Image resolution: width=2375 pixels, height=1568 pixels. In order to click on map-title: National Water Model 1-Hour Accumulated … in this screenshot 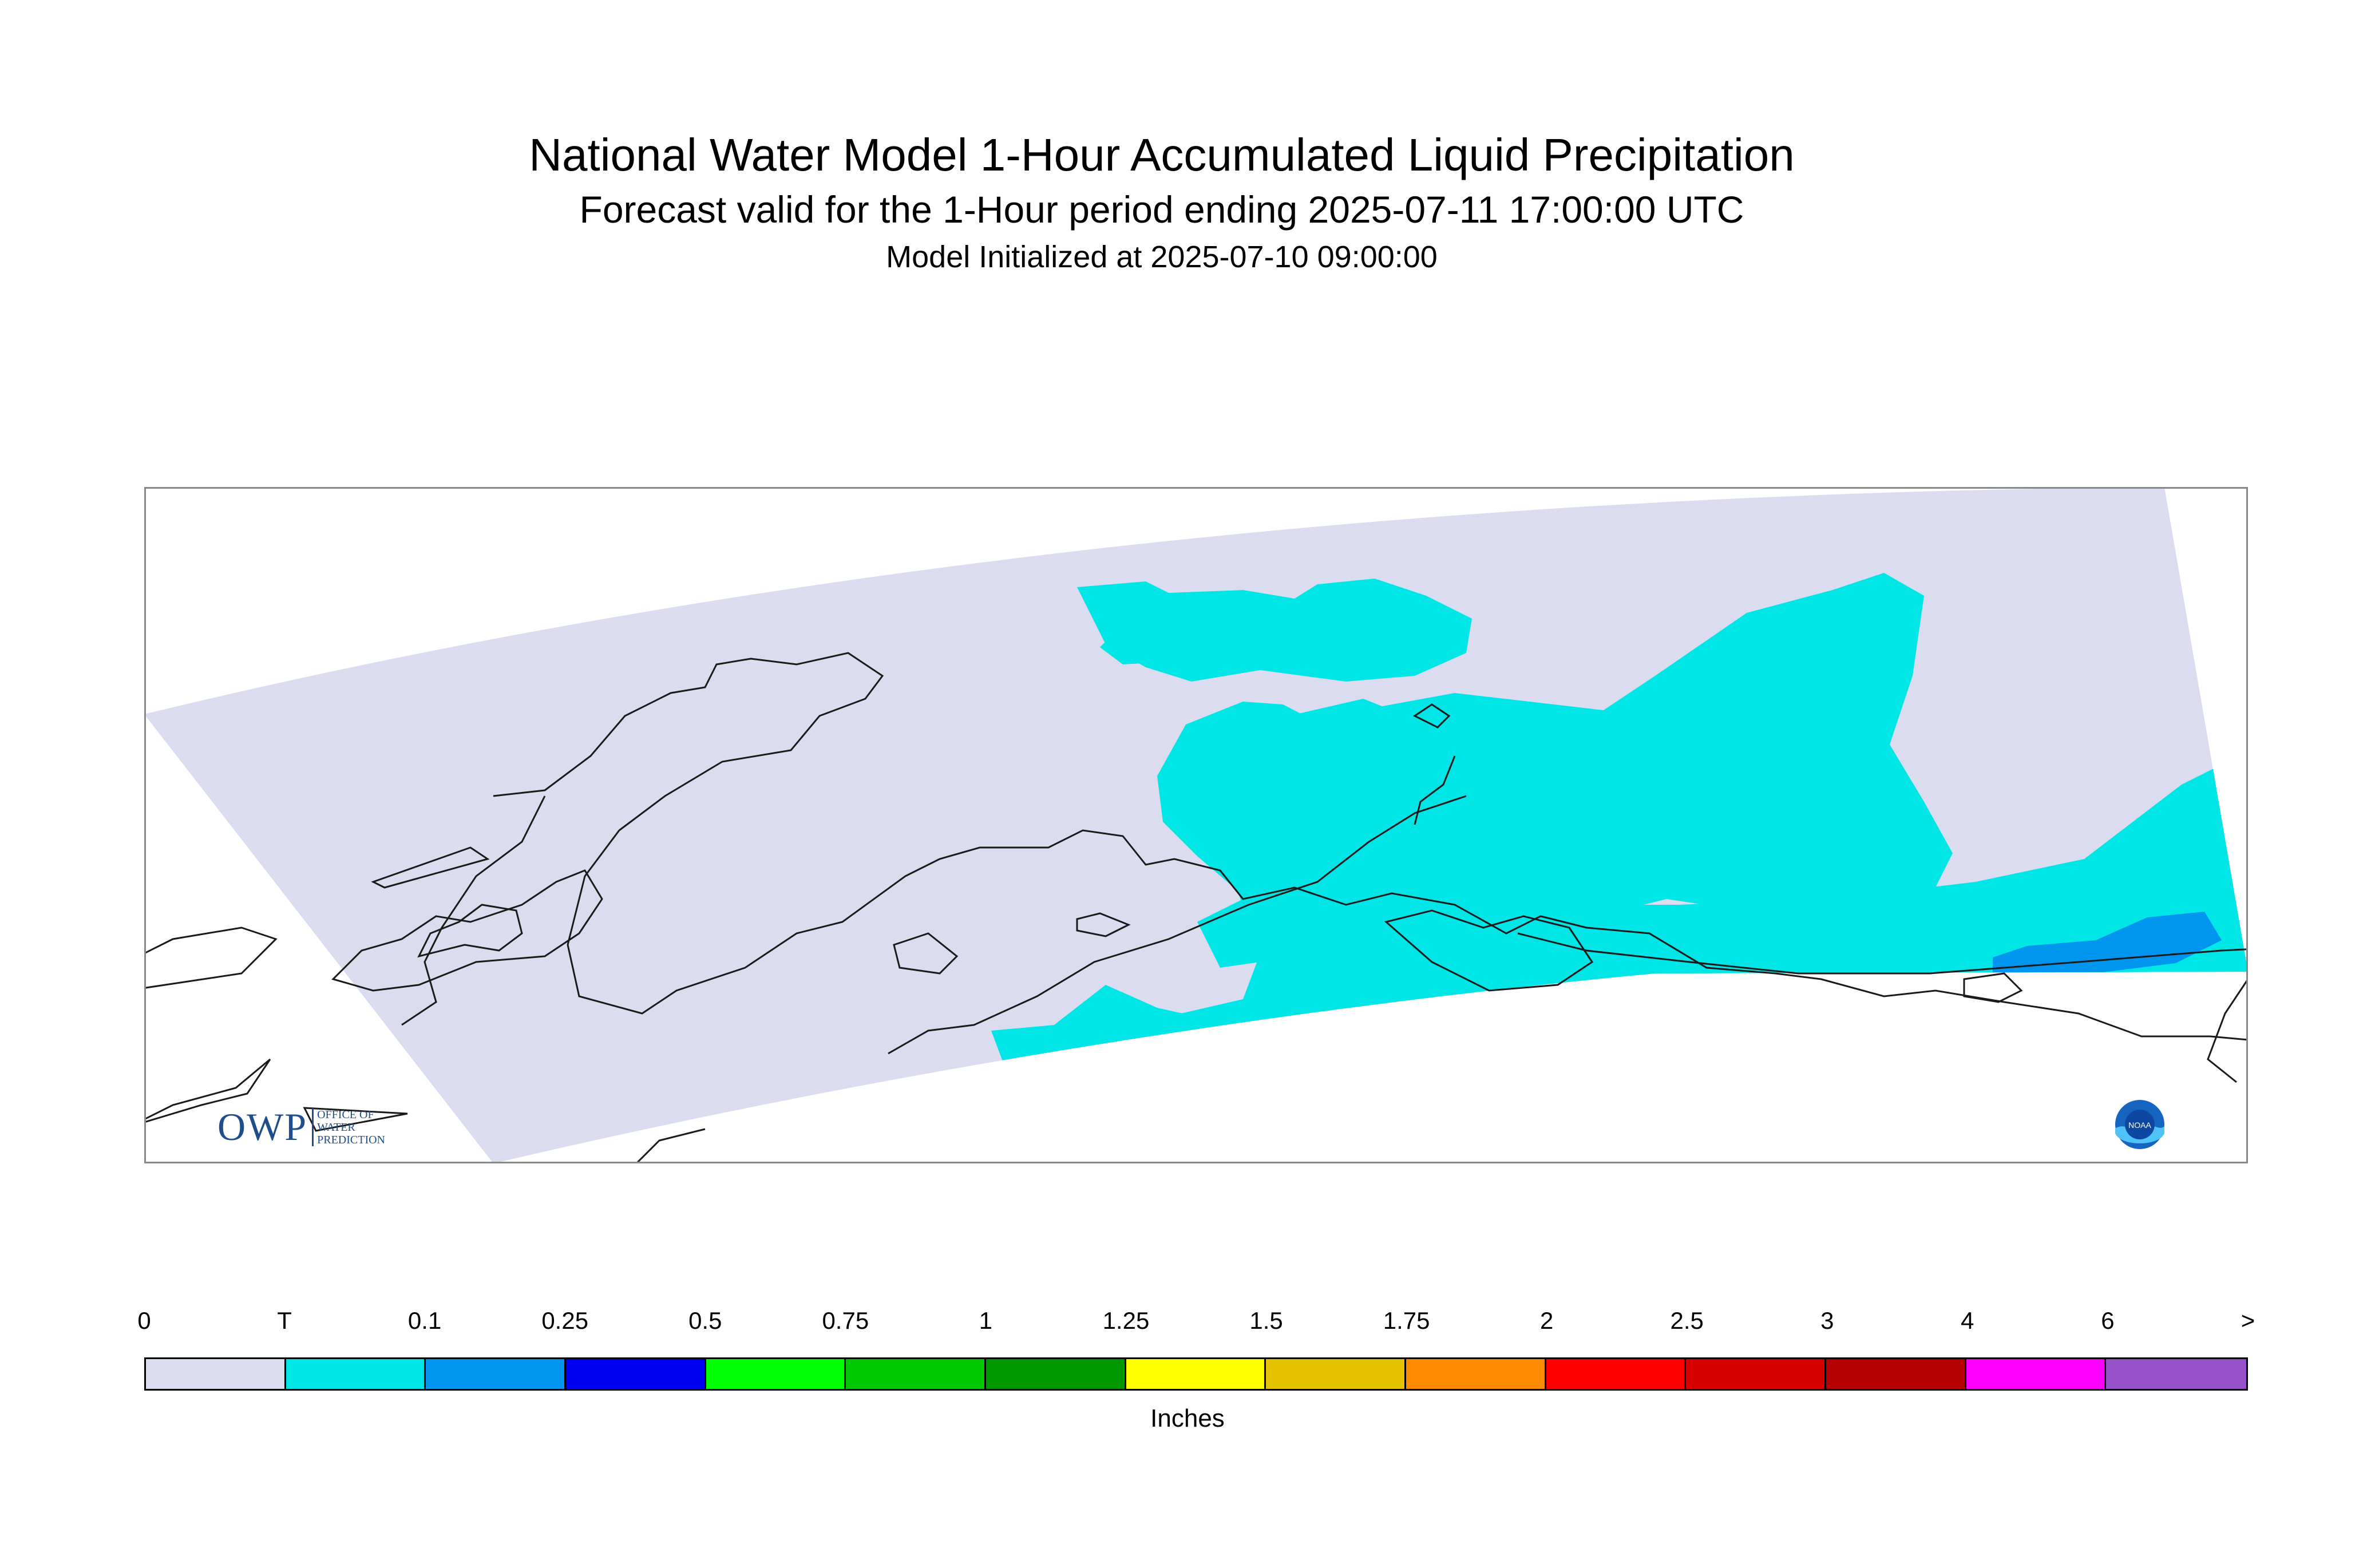, I will do `click(1162, 154)`.